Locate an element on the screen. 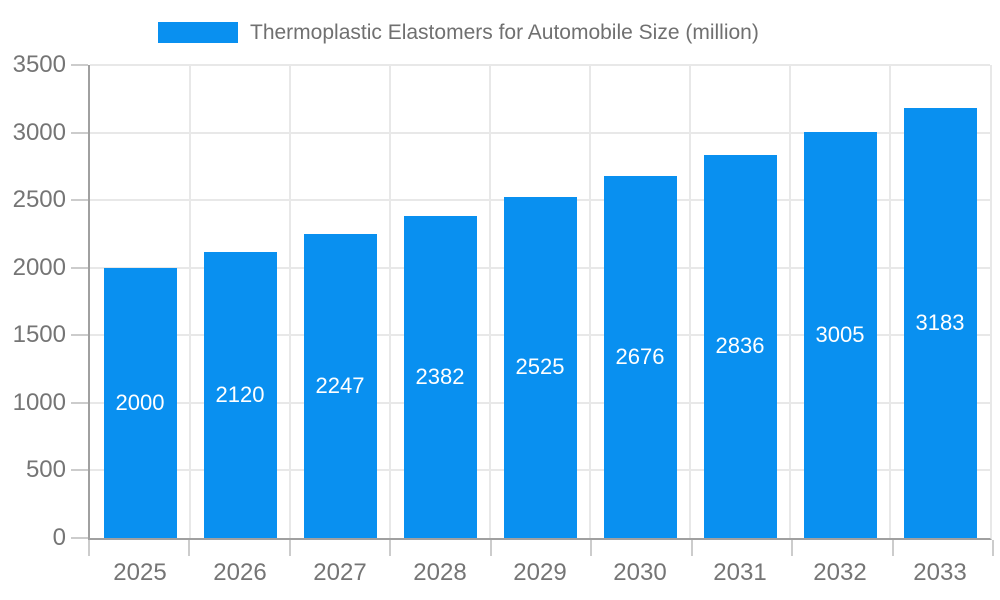  x-axis-label: 2025 is located at coordinates (140, 572).